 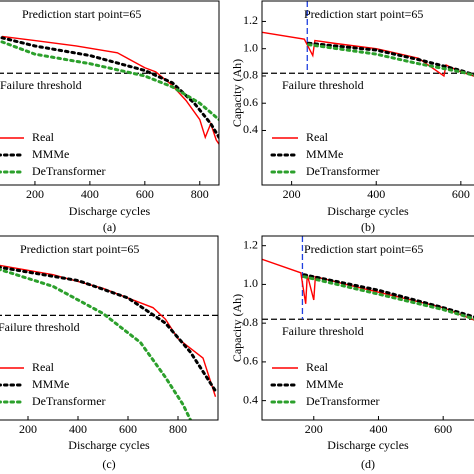 What do you see at coordinates (109, 227) in the screenshot?
I see `panel-caption: (a)` at bounding box center [109, 227].